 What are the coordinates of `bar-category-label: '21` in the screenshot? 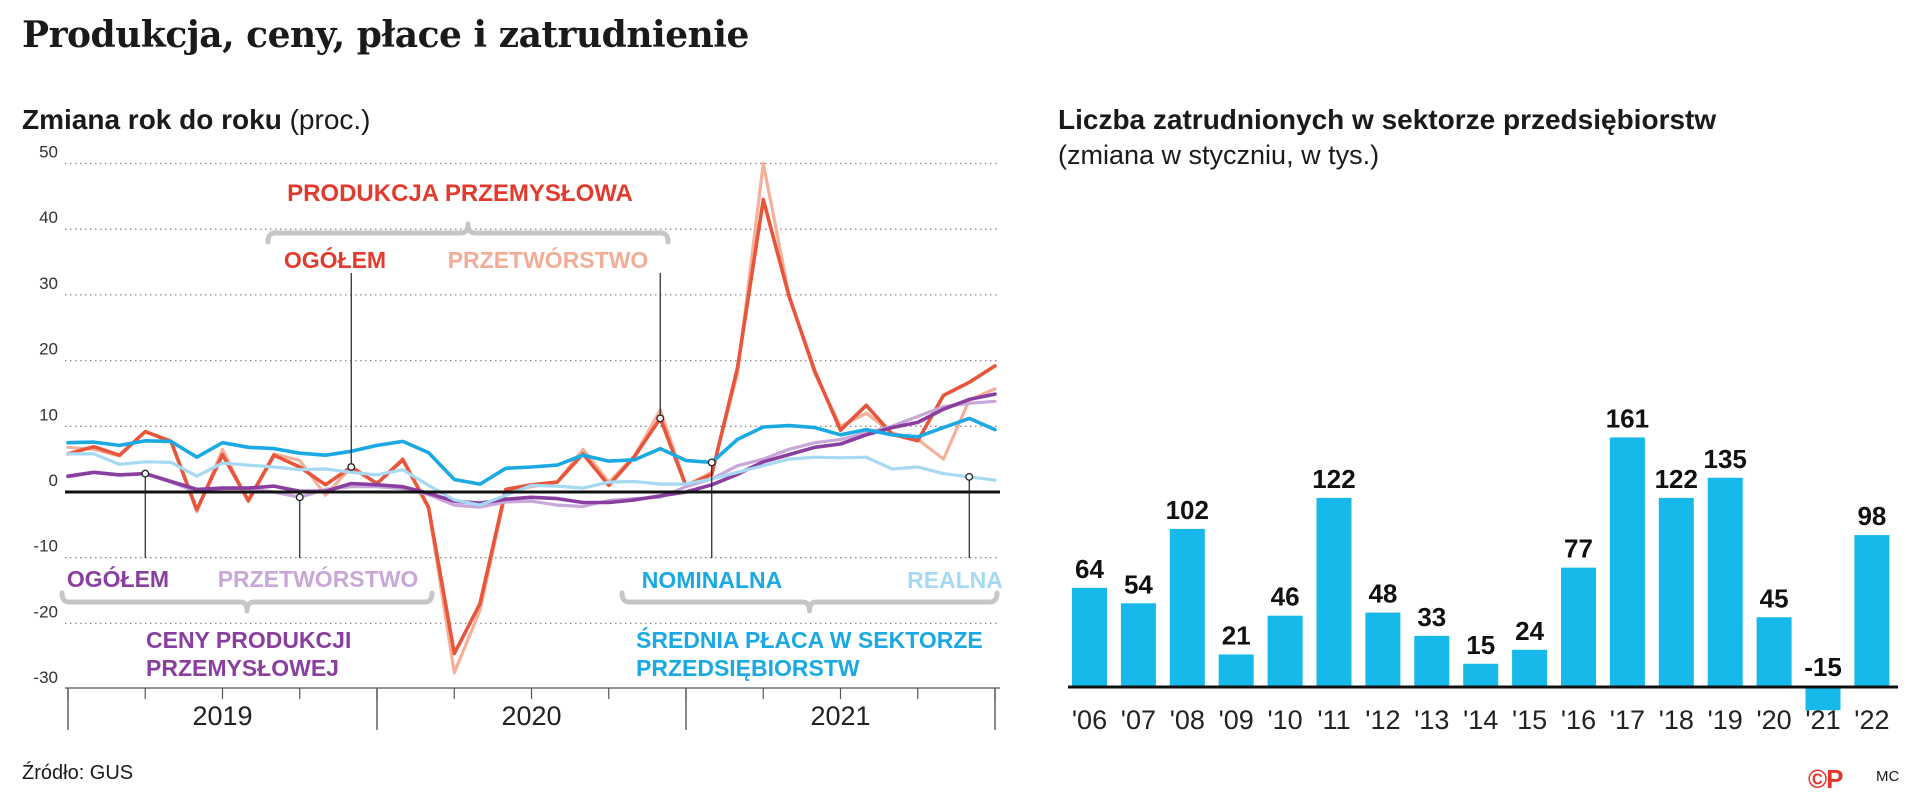 It's located at (1822, 720).